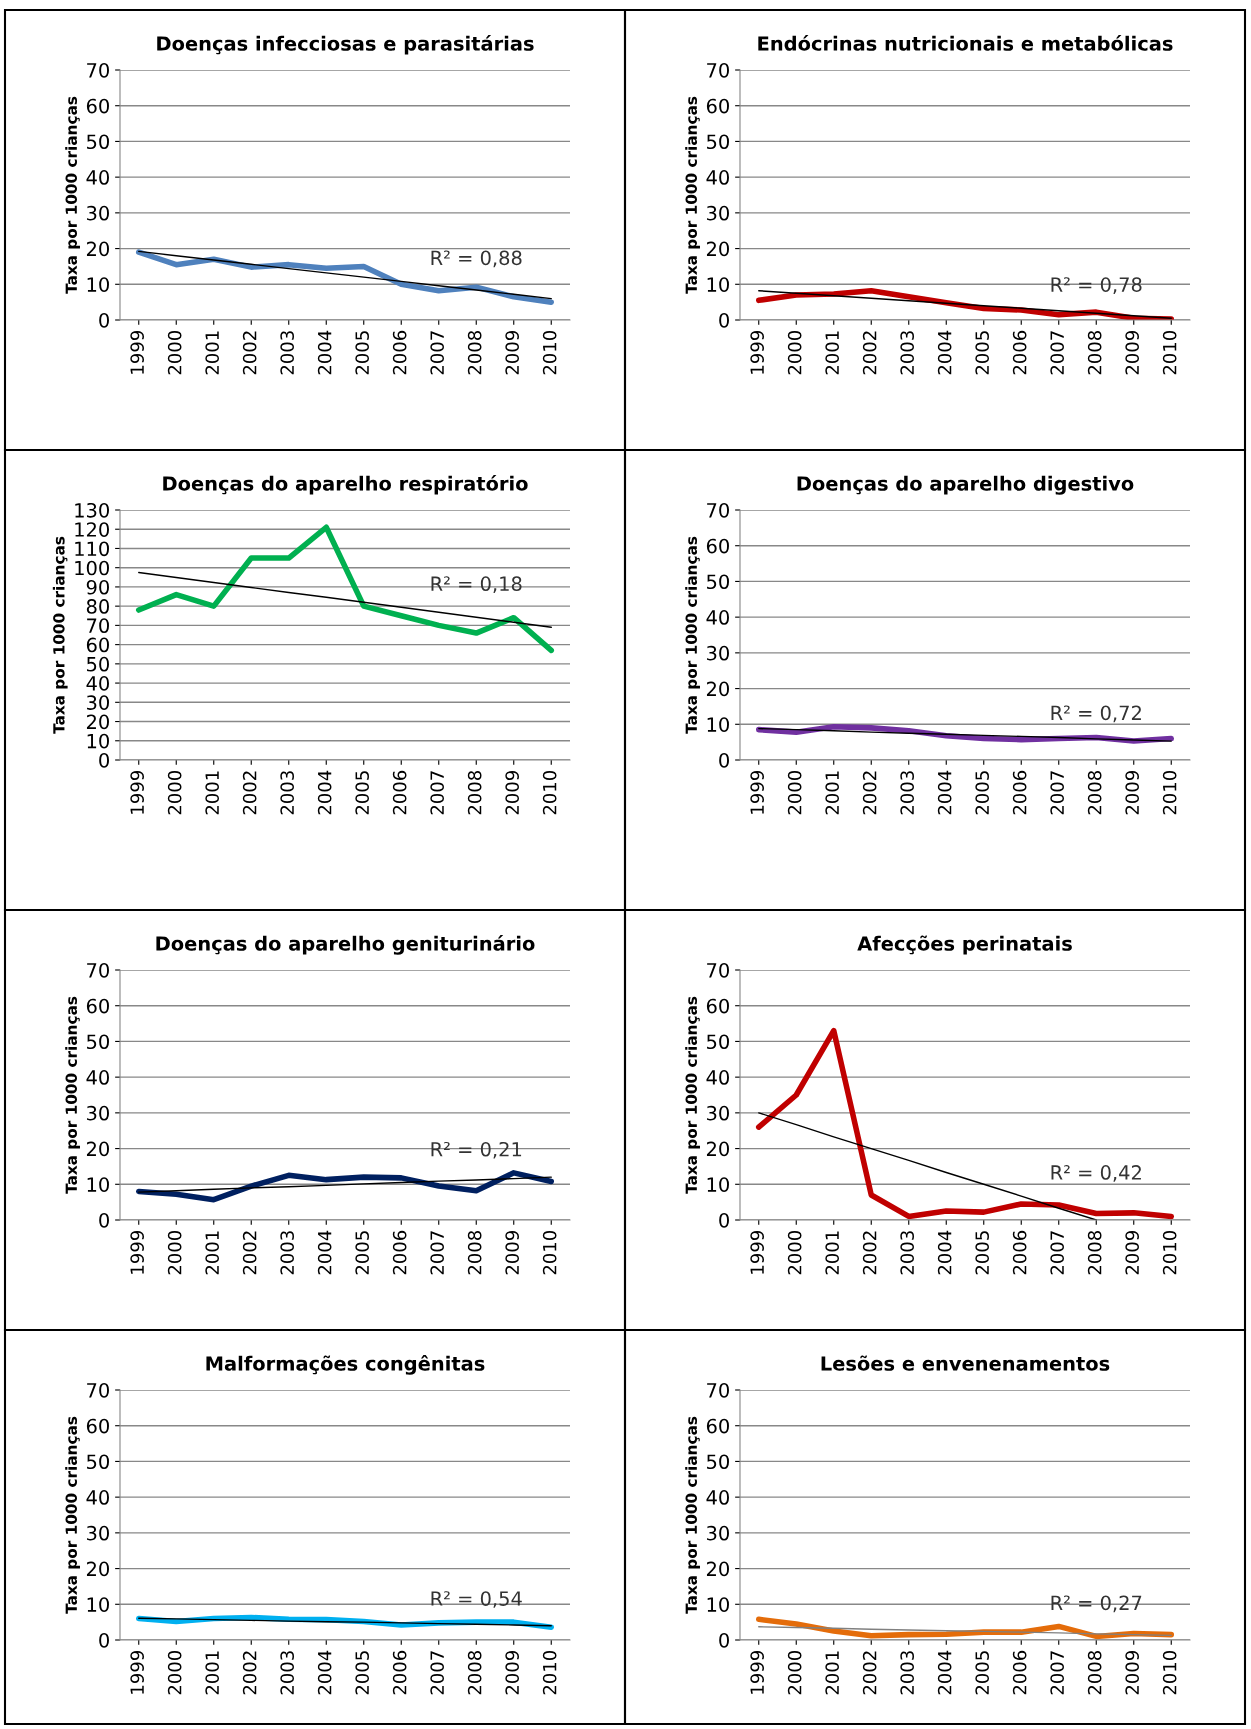 This screenshot has width=1251, height=1729. What do you see at coordinates (92, 568) in the screenshot?
I see `y-tick-label: 100` at bounding box center [92, 568].